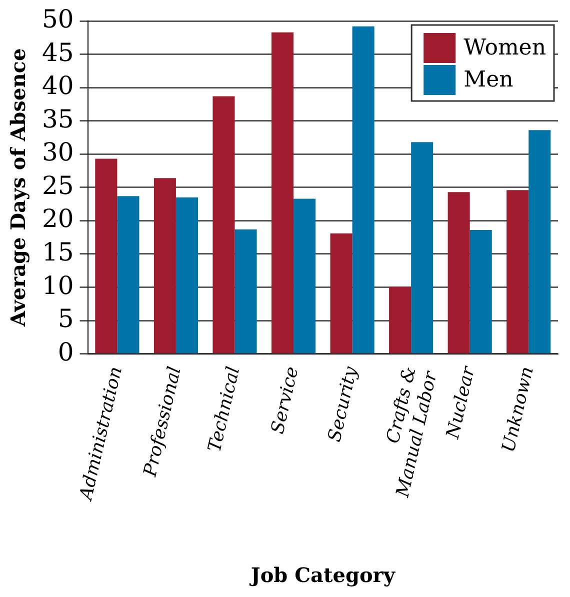  What do you see at coordinates (412, 432) in the screenshot?
I see `x-tick-label: Crafts & Manual Labor` at bounding box center [412, 432].